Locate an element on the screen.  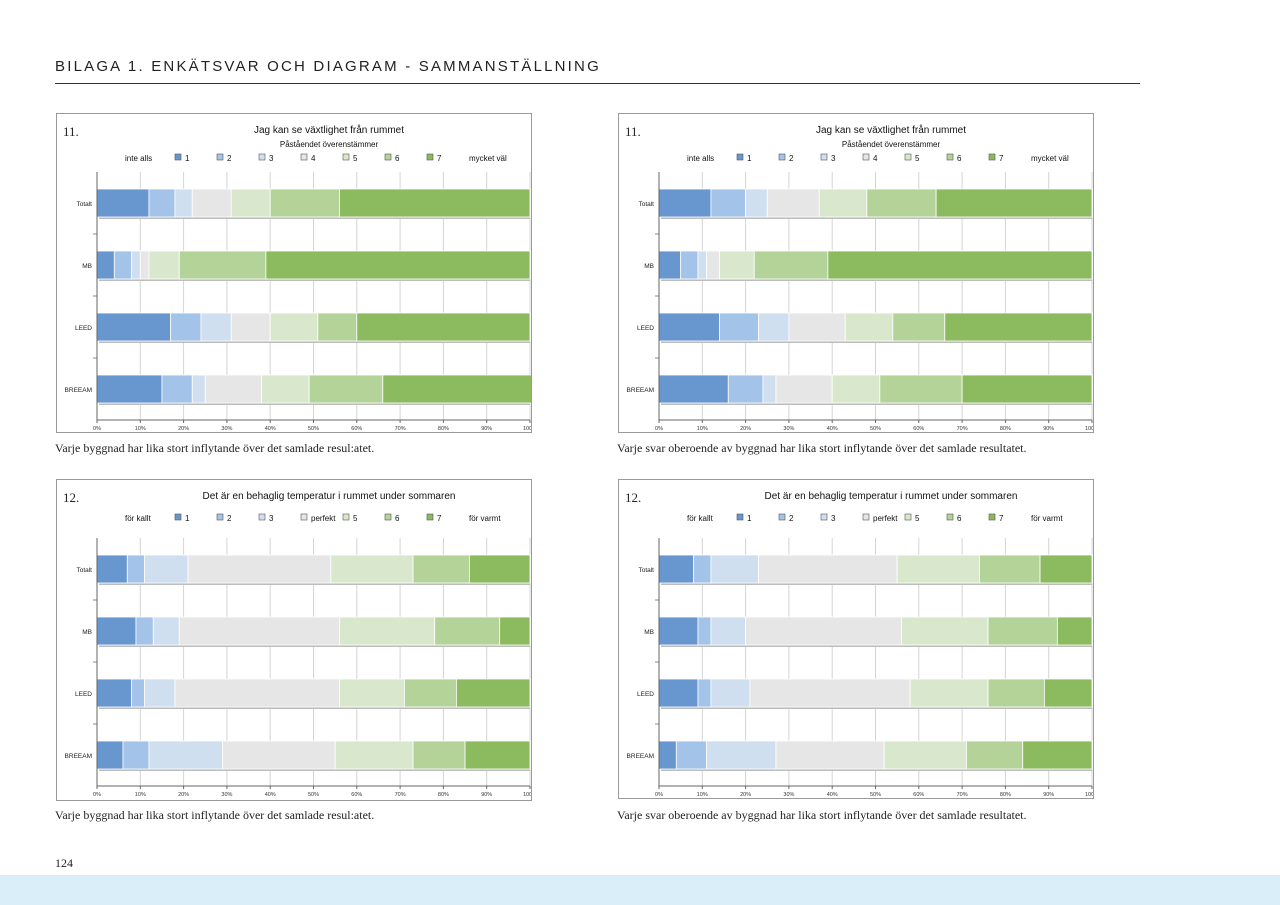
x-tick-label: 40% is located at coordinates (270, 429).